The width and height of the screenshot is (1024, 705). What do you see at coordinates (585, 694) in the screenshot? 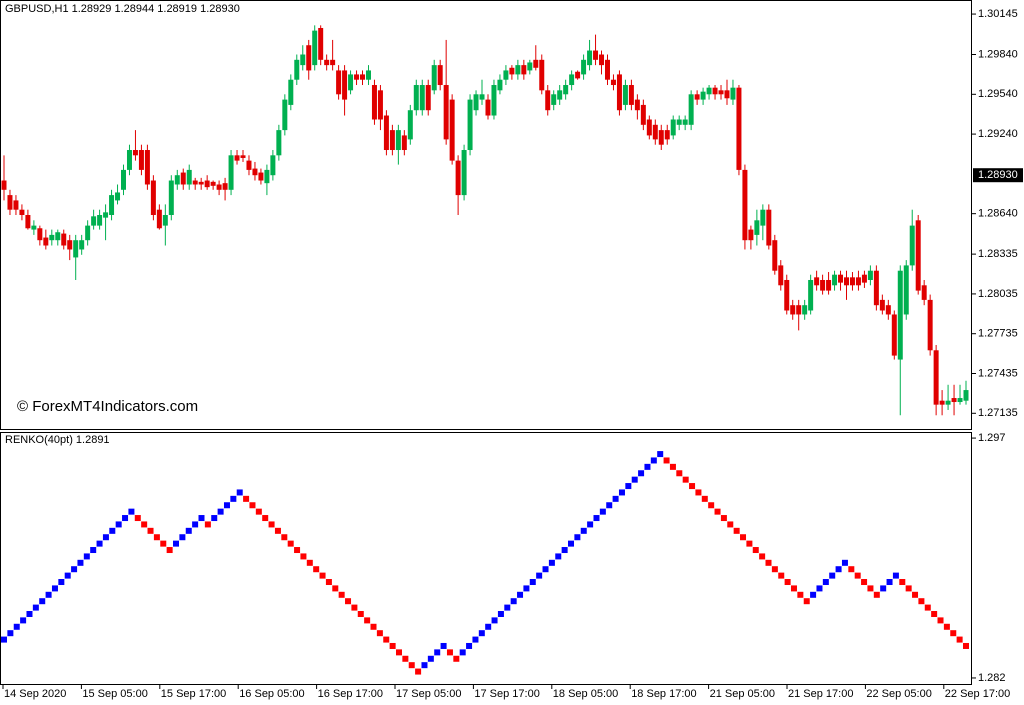
I see `x-tick-label: 18 Sep 05:00` at bounding box center [585, 694].